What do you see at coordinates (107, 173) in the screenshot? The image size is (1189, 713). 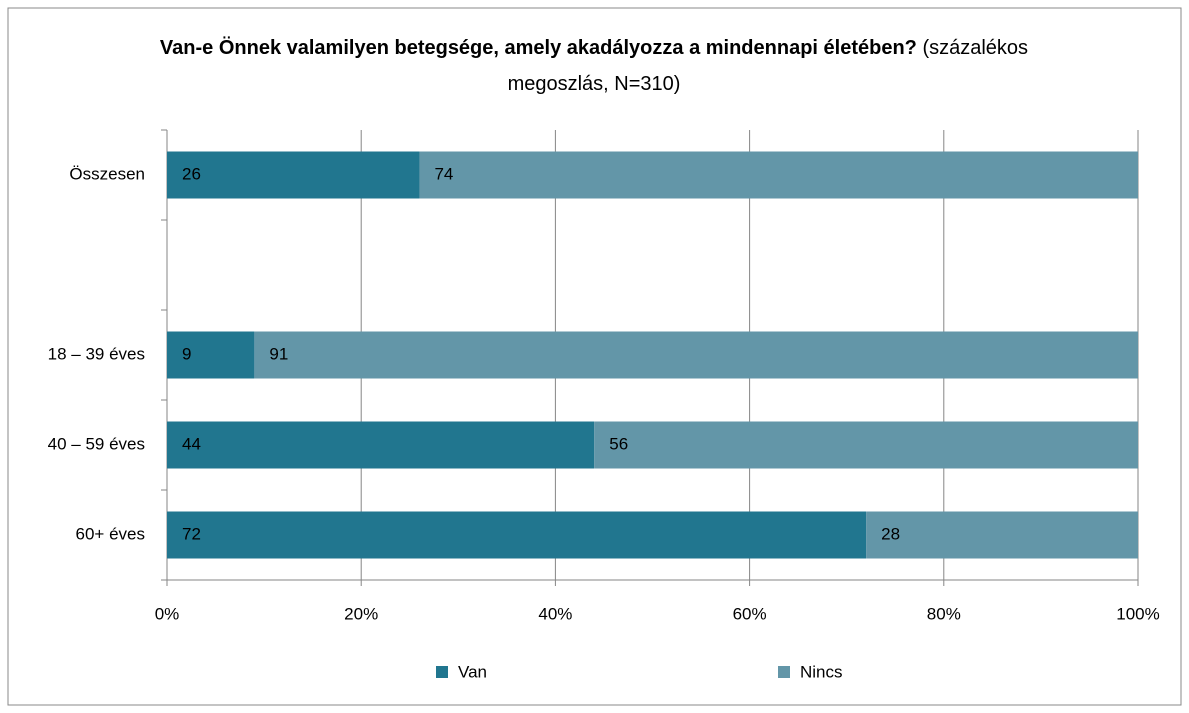 I see `y-tick-label: Összesen` at bounding box center [107, 173].